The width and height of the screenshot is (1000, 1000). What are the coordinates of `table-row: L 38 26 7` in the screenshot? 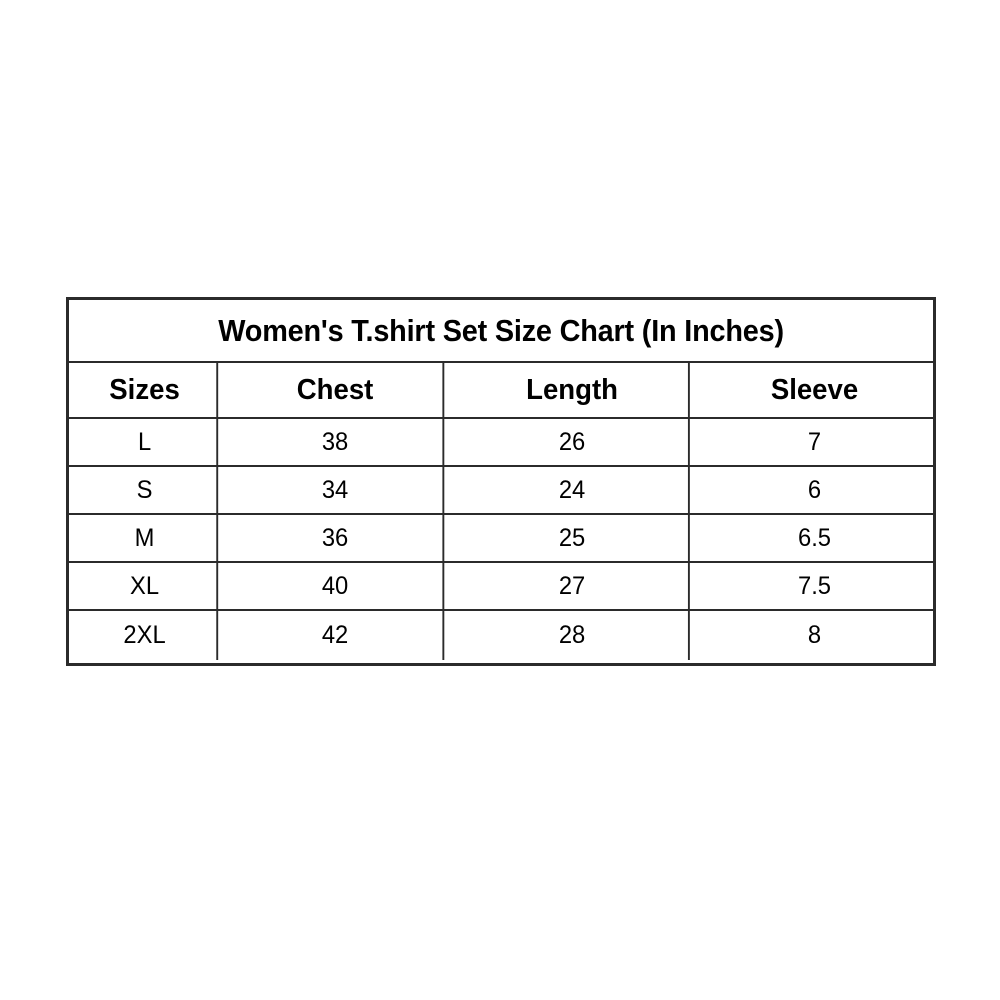 It's located at (501, 443).